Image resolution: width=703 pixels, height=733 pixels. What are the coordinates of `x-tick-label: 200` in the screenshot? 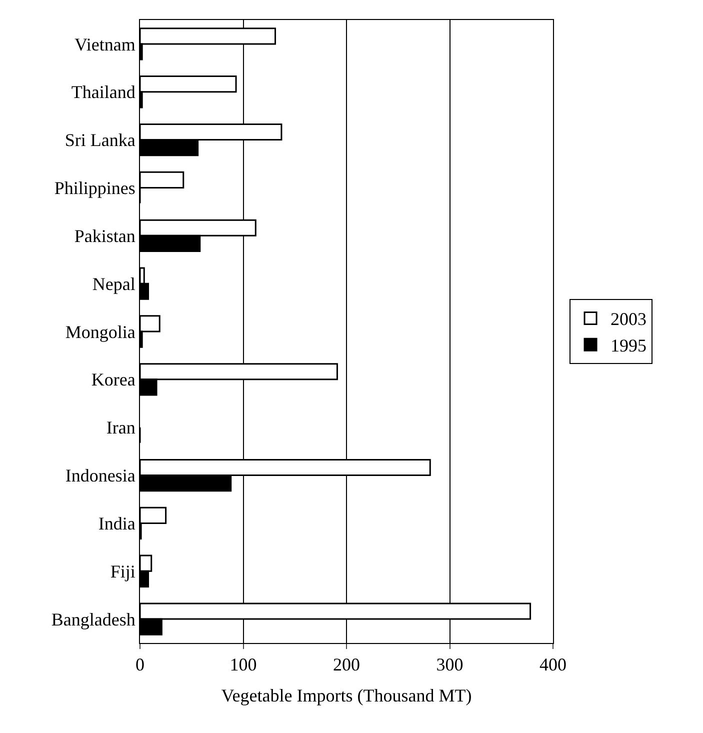 It's located at (346, 664).